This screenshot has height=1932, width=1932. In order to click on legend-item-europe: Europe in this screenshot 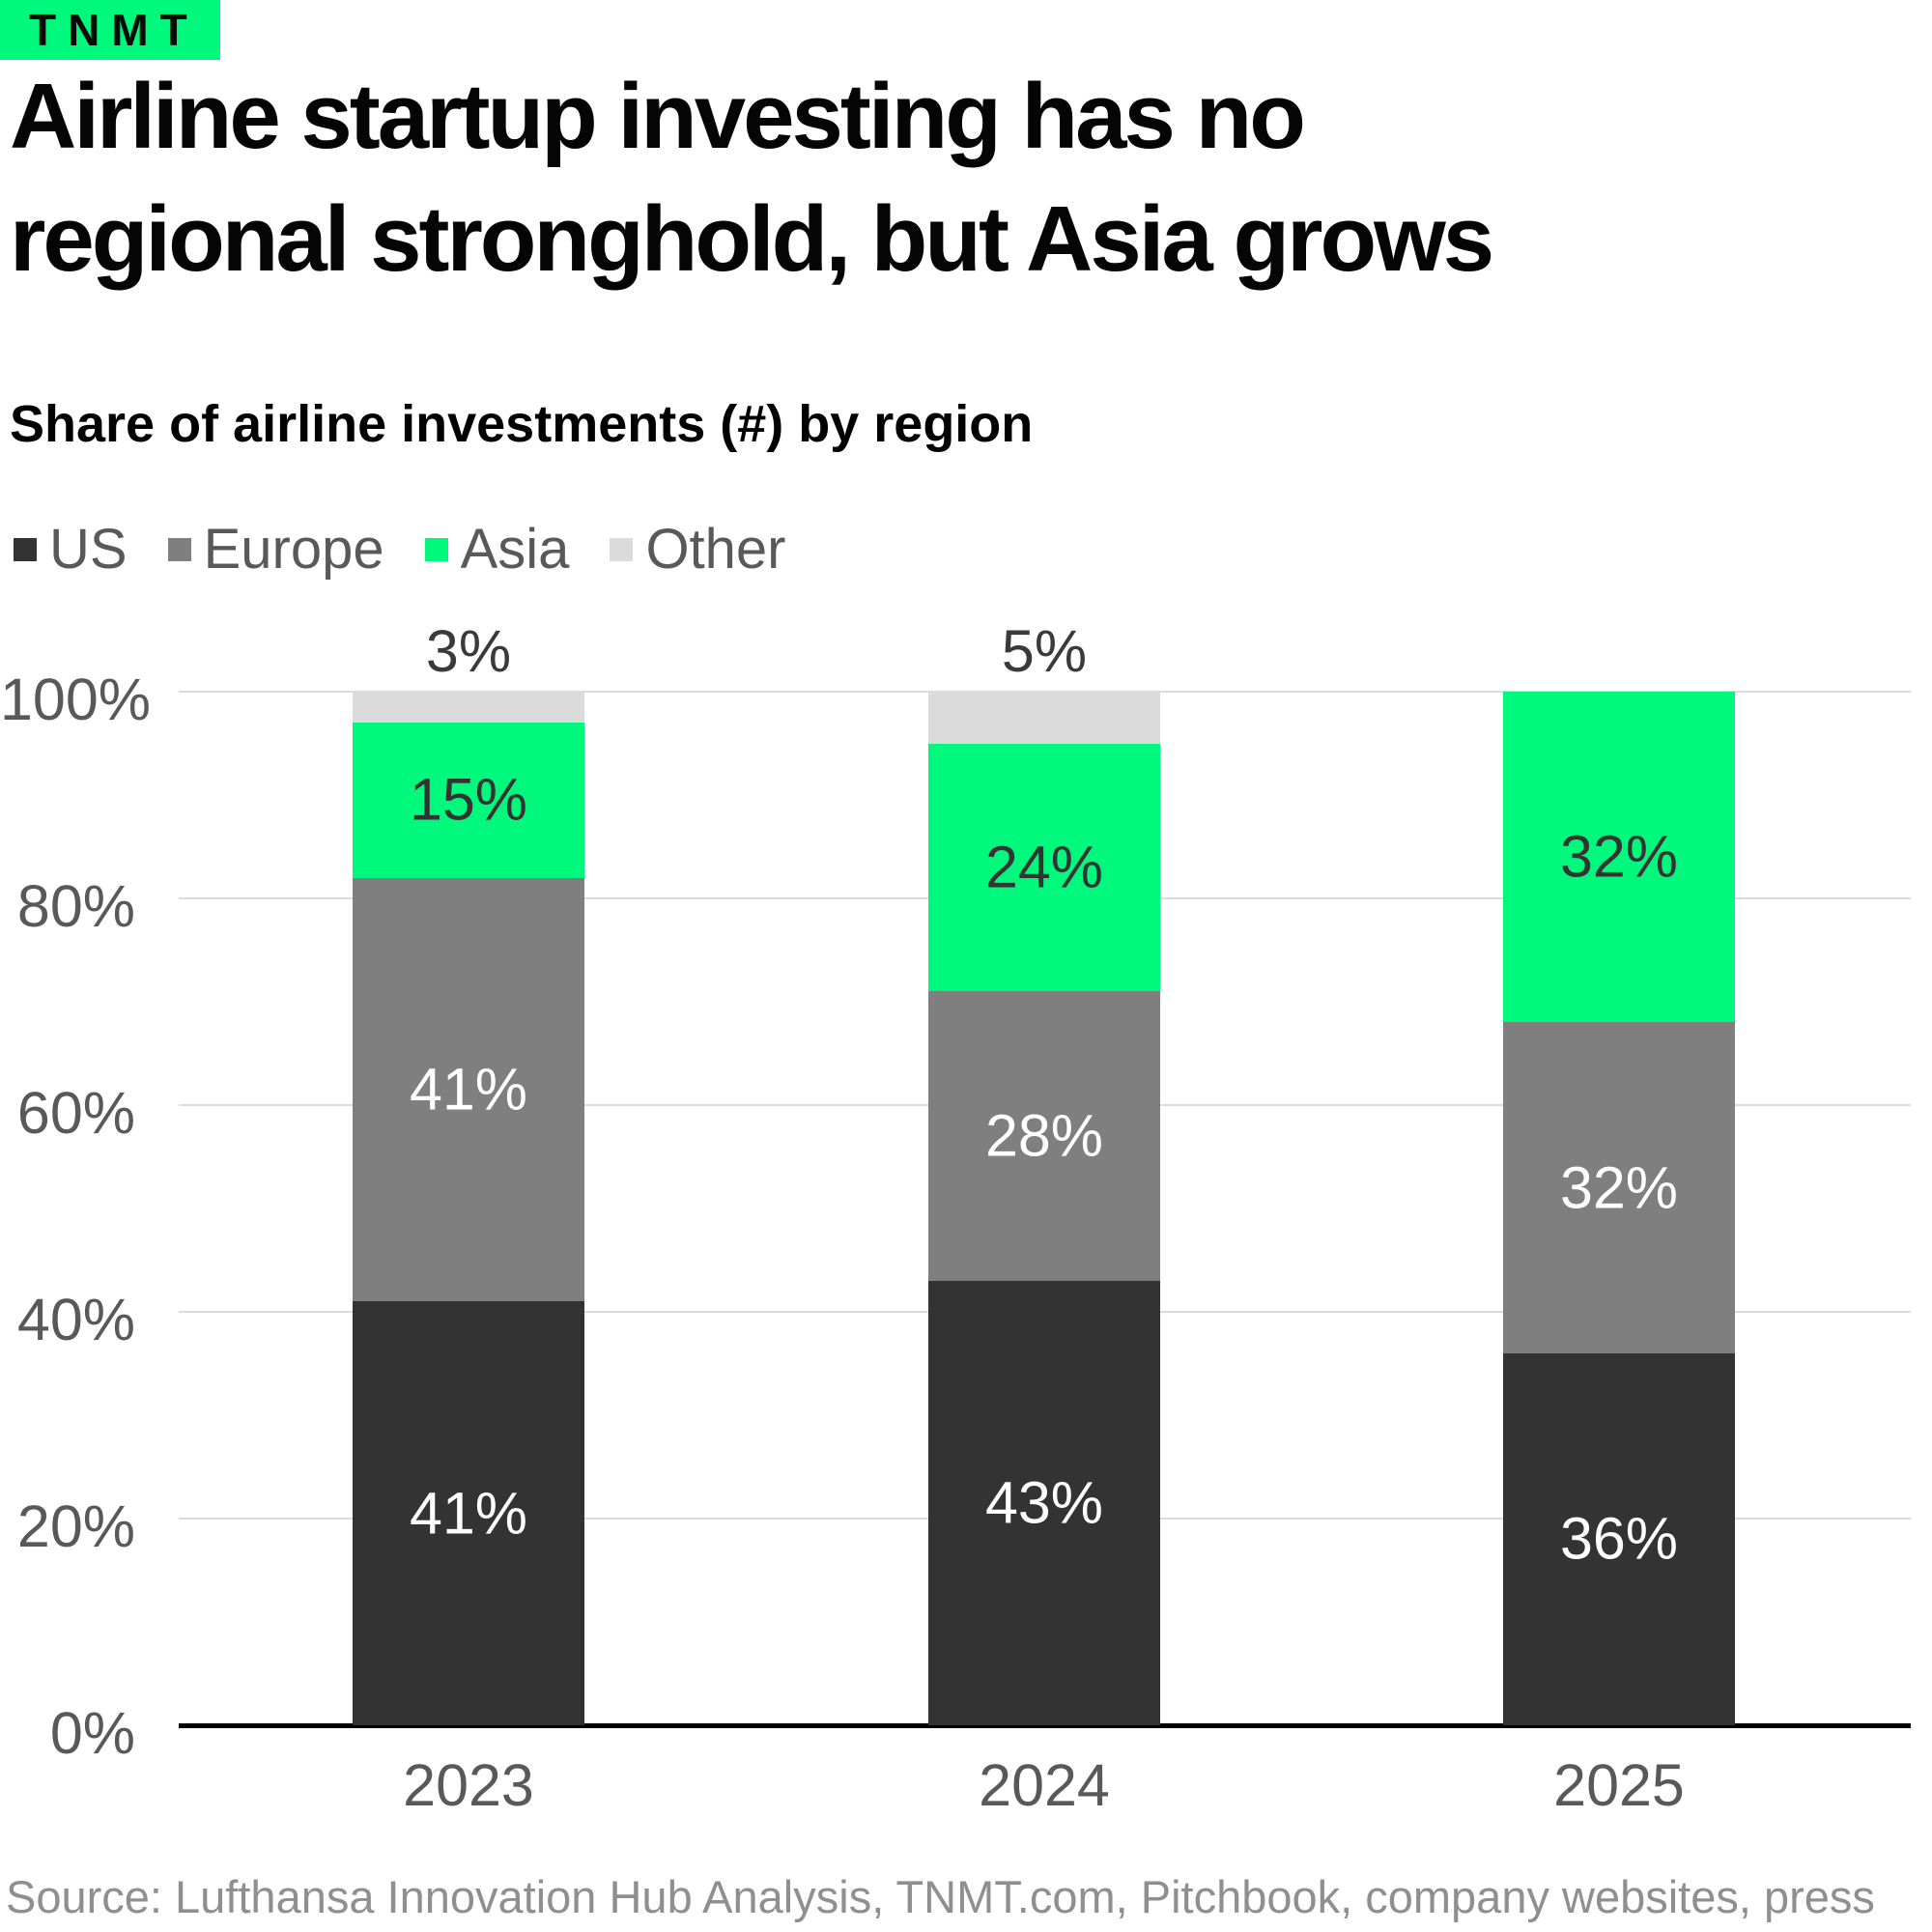, I will do `click(275, 549)`.